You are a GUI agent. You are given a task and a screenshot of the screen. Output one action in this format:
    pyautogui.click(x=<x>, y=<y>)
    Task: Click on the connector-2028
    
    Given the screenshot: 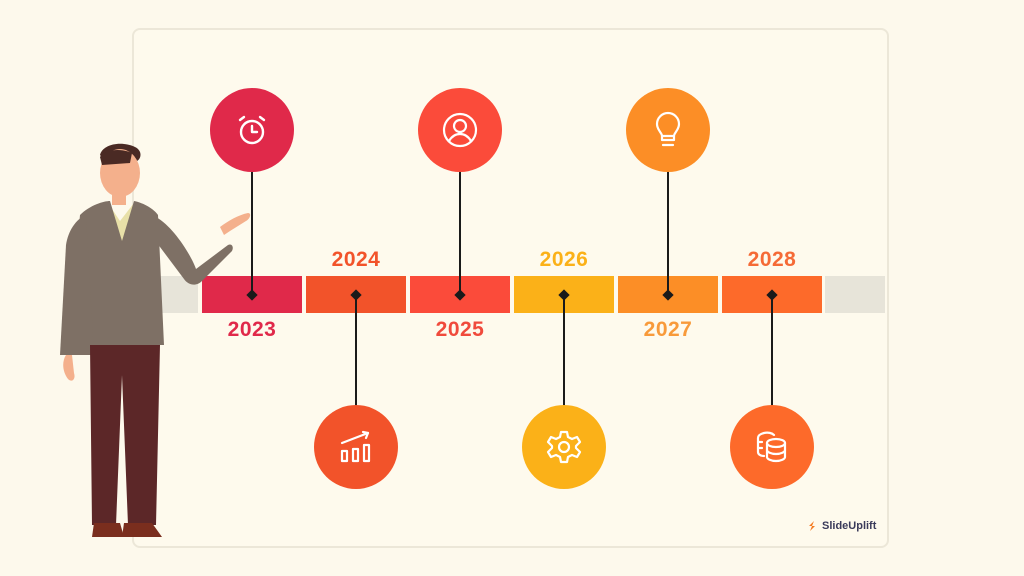 What is the action you would take?
    pyautogui.click(x=772, y=351)
    